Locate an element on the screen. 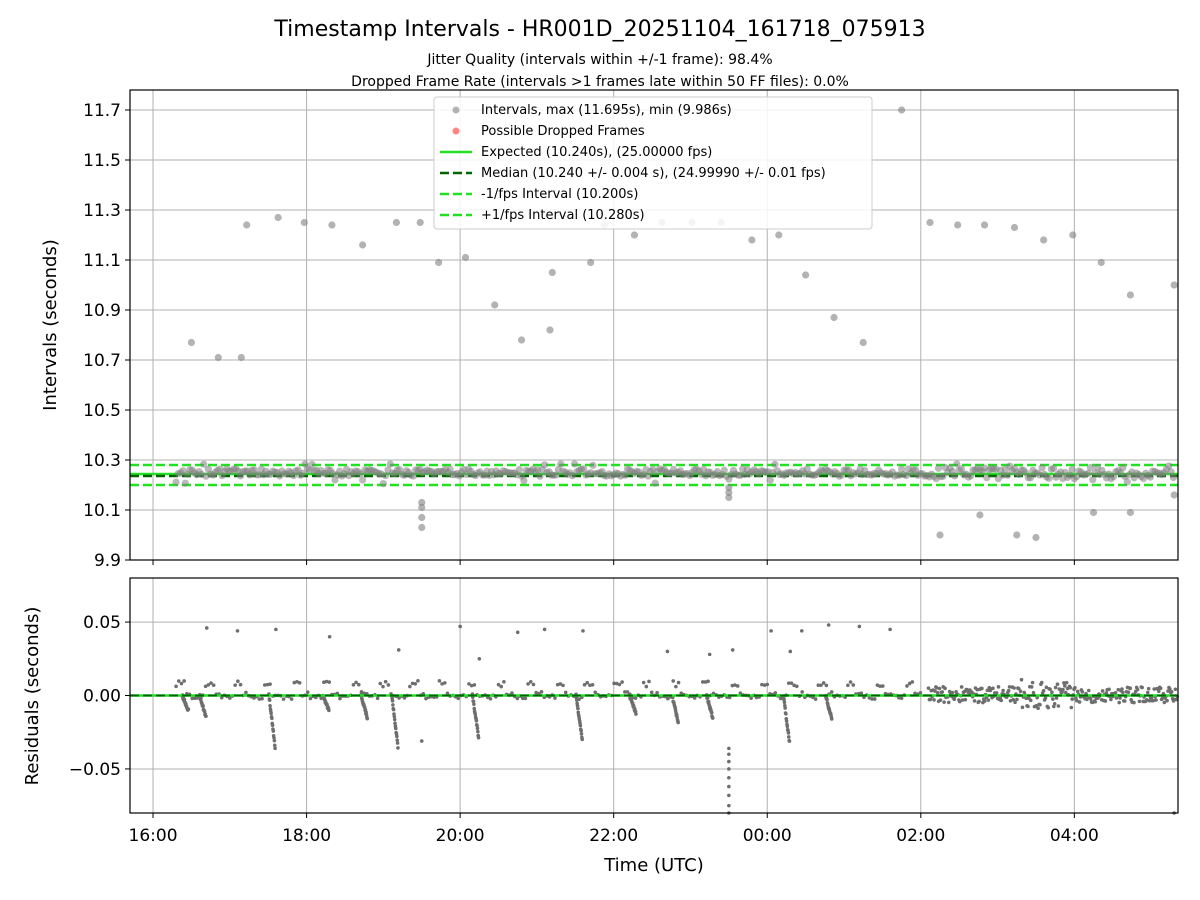  top-y-axis: 9.9 10.1 10.3 10.5 10.7 10.9 11.1 11.3 11.5 11.7 is located at coordinates (106, 336).